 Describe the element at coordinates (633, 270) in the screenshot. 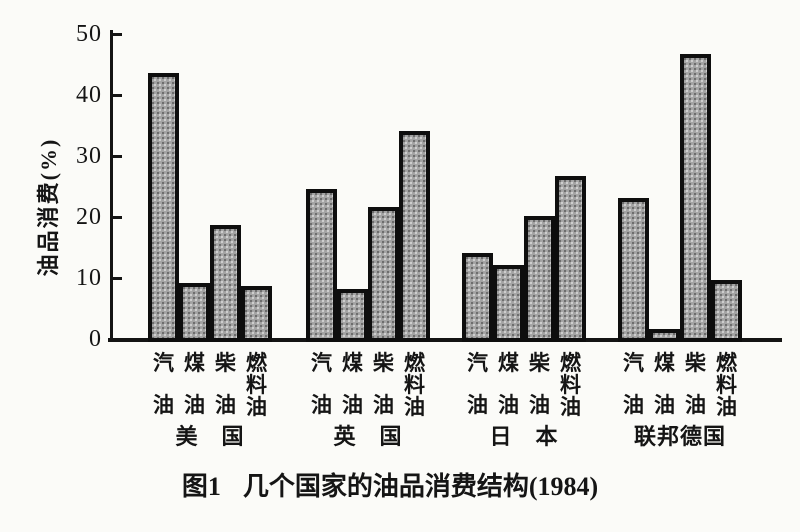

I see `bar-联邦德国-汽油` at that location.